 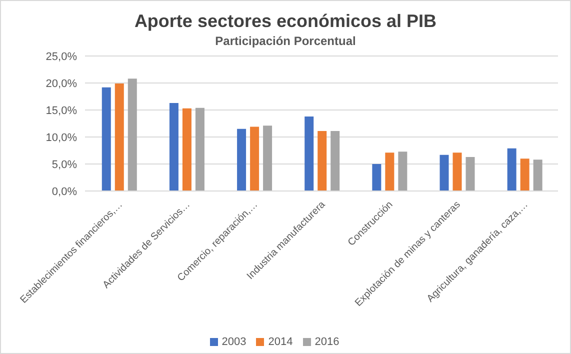 What do you see at coordinates (65, 164) in the screenshot?
I see `y-tick-label: 5,0%` at bounding box center [65, 164].